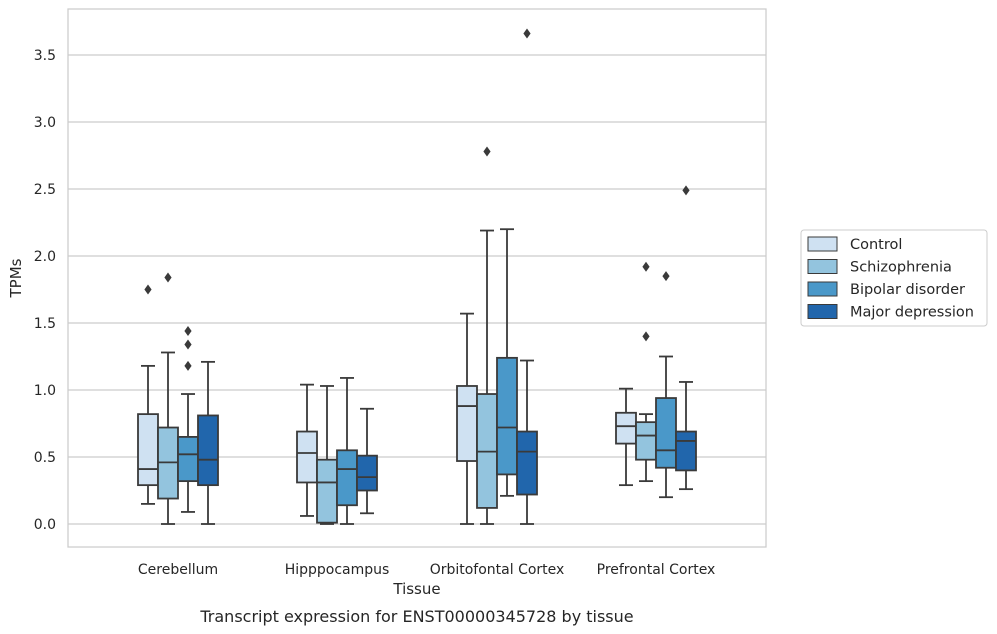 This screenshot has height=634, width=997. I want to click on legend-item: Bipolar disorder, so click(886, 289).